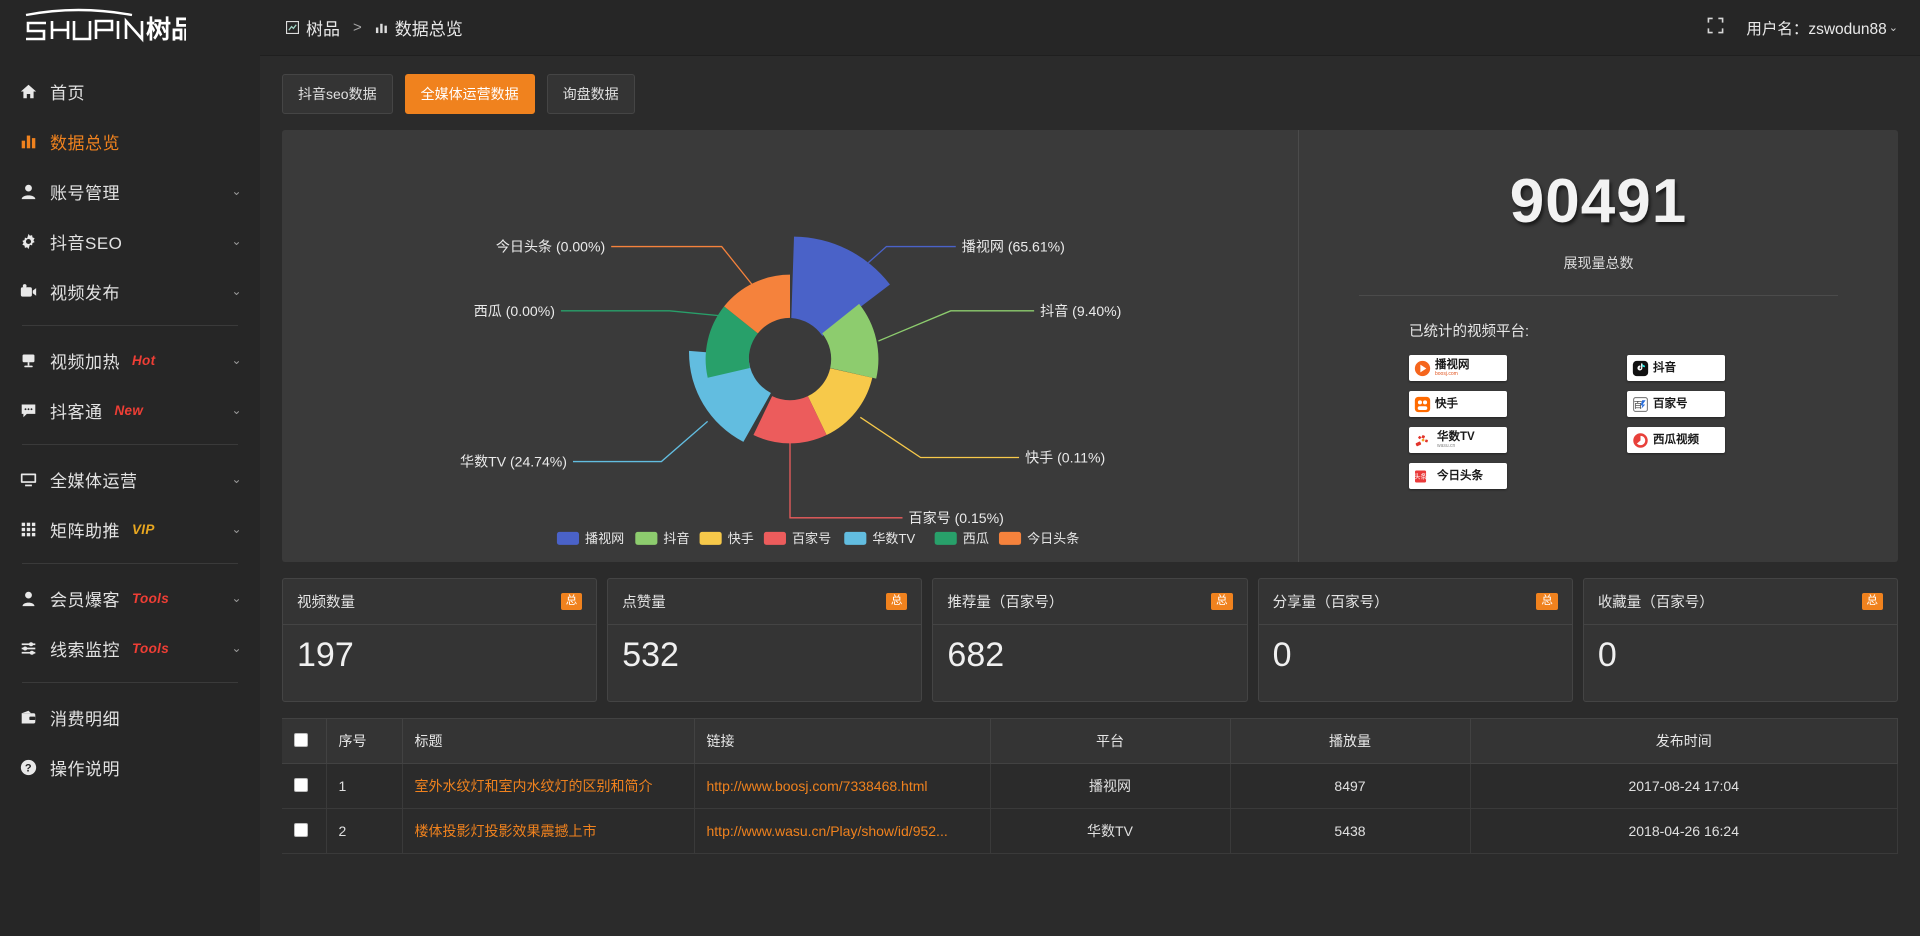  I want to click on topbar-right: 用户名：zswodun88 ⌄, so click(1802, 28).